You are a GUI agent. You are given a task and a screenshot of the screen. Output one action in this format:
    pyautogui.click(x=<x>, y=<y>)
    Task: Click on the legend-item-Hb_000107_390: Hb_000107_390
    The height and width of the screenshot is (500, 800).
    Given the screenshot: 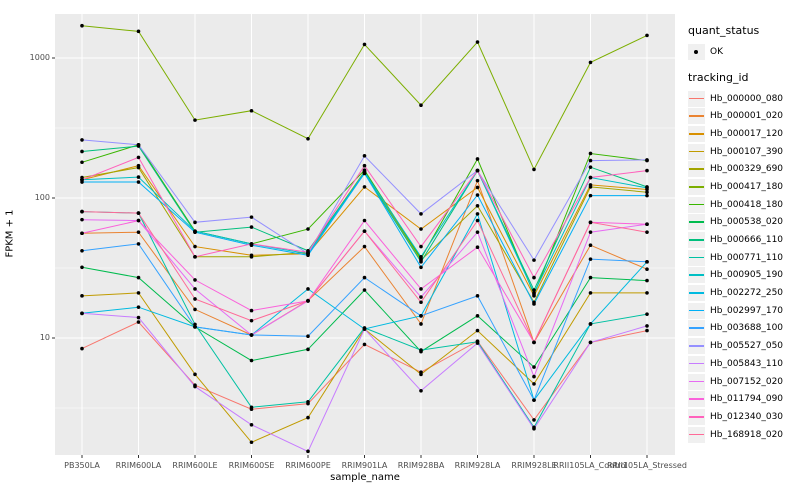 What is the action you would take?
    pyautogui.click(x=744, y=152)
    